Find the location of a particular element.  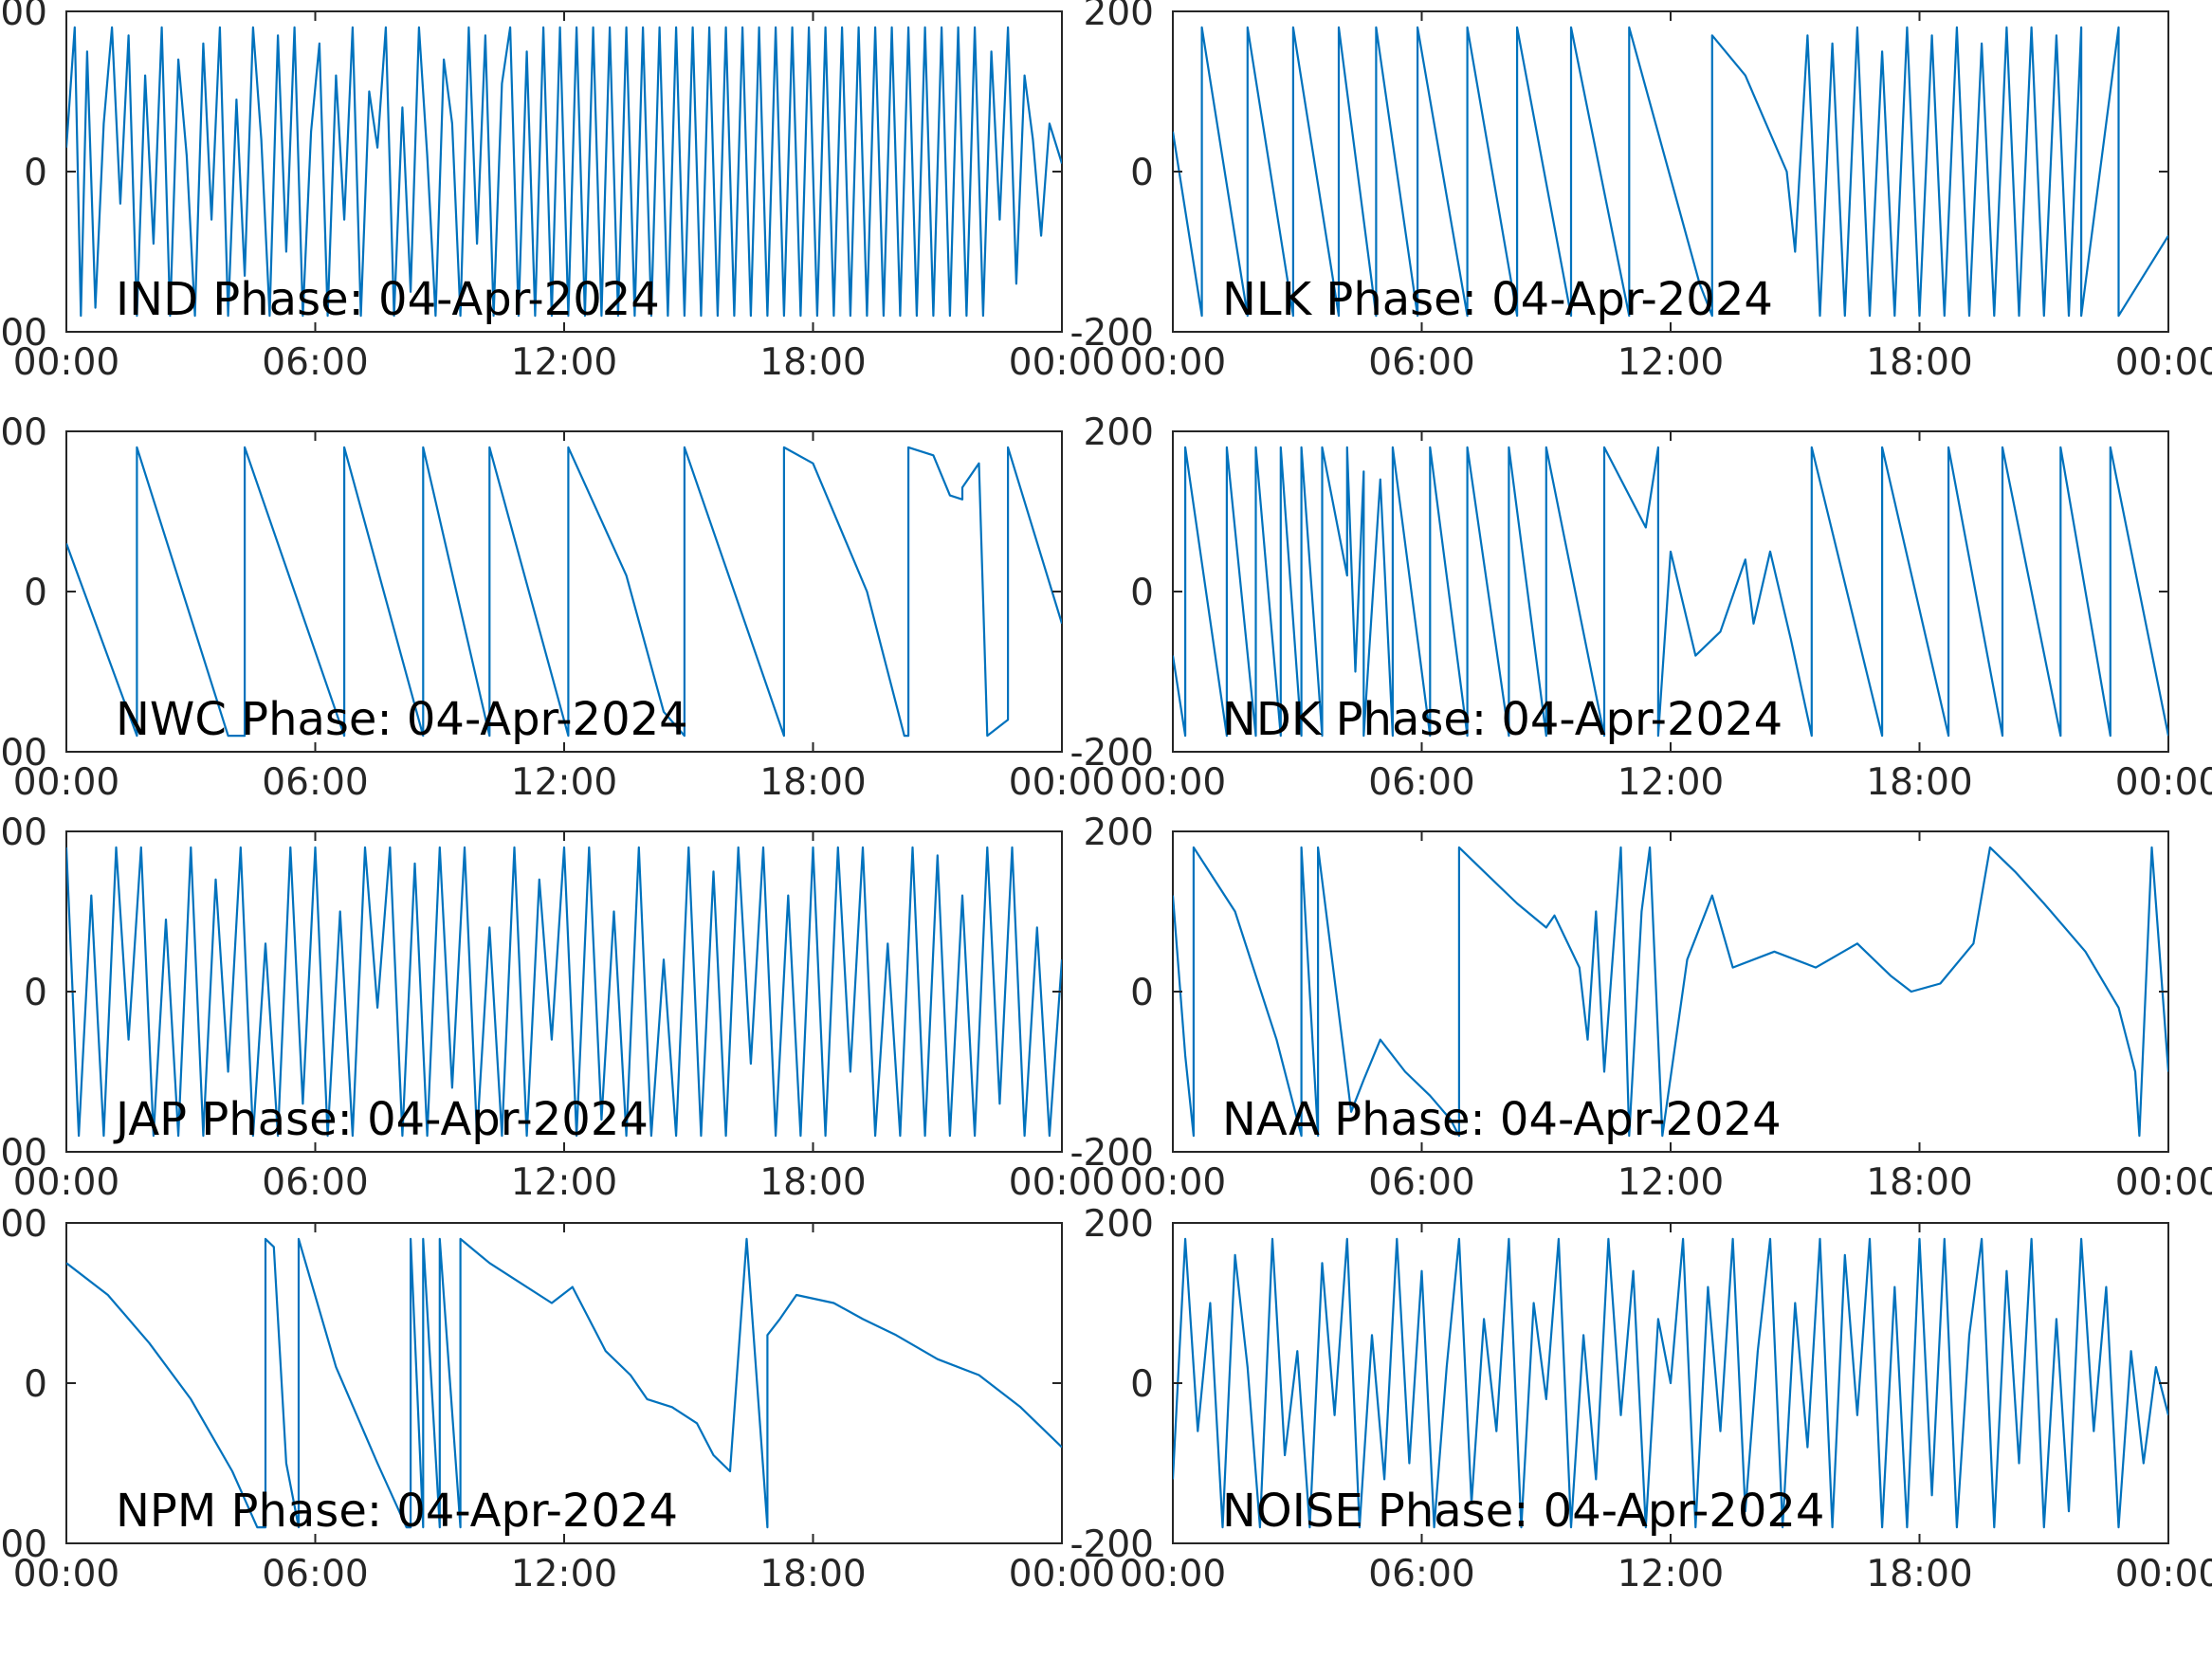

series-line-nwc is located at coordinates (564, 592).